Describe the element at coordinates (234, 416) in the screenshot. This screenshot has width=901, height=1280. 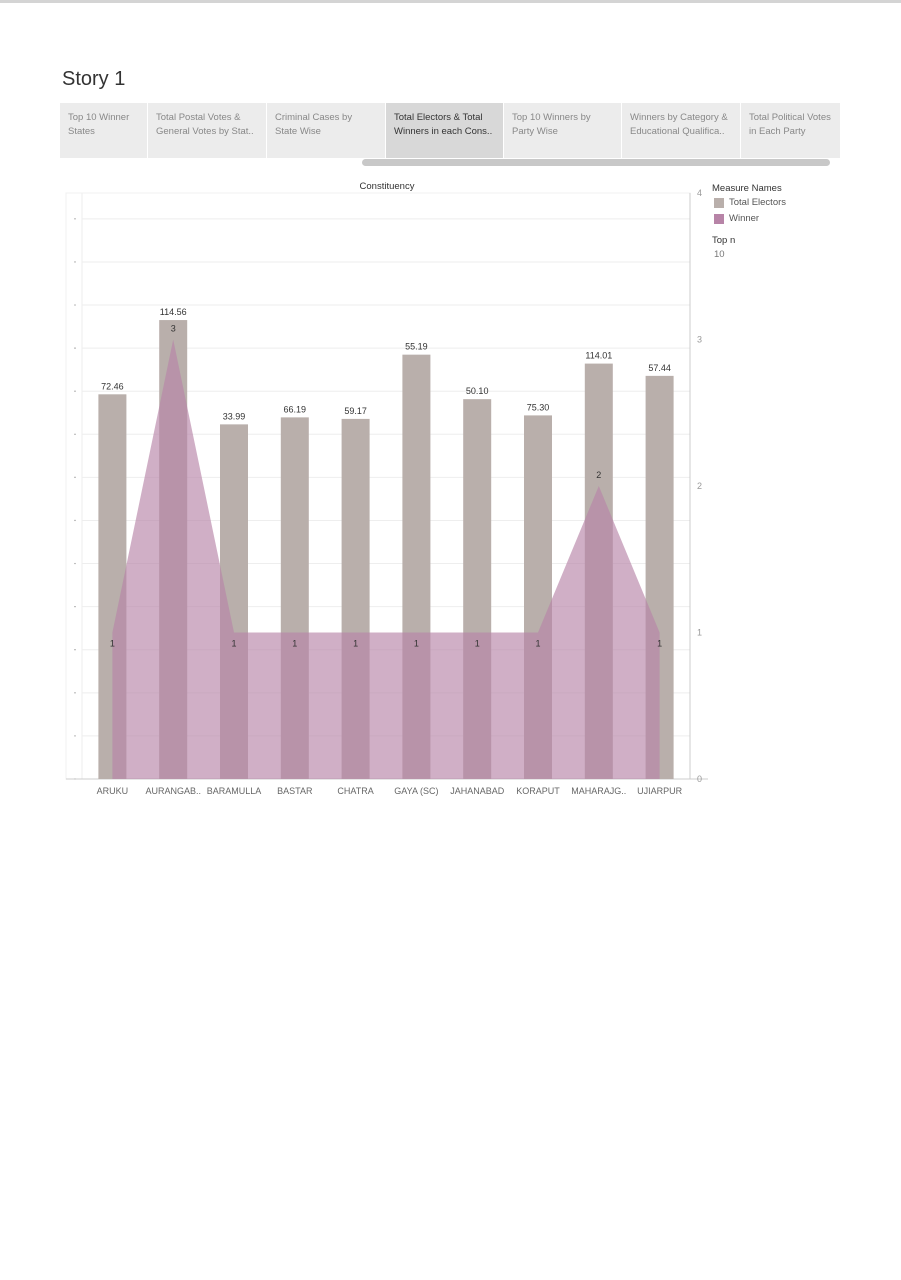
I see `bar-value-label: 33.99` at that location.